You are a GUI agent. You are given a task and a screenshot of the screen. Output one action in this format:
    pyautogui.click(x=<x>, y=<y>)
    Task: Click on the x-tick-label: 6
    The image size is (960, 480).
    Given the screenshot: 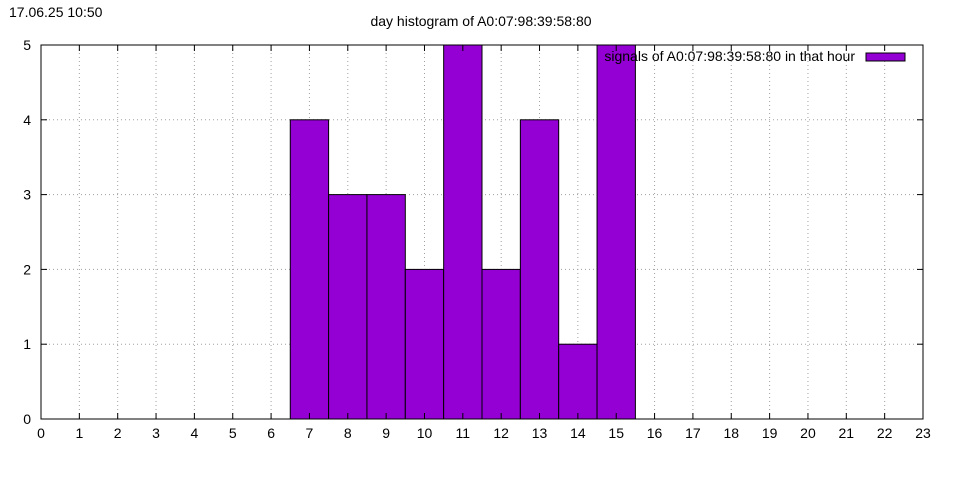 What is the action you would take?
    pyautogui.click(x=271, y=433)
    